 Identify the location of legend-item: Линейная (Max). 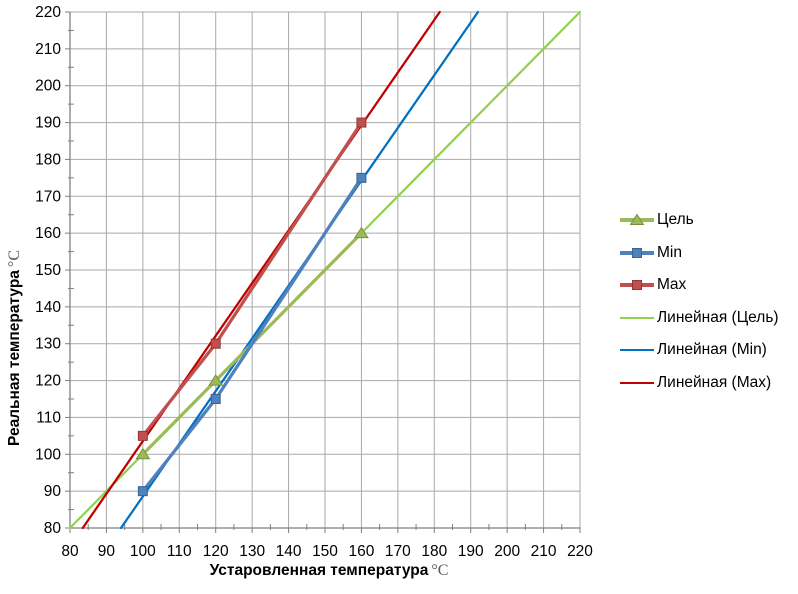
(699, 383).